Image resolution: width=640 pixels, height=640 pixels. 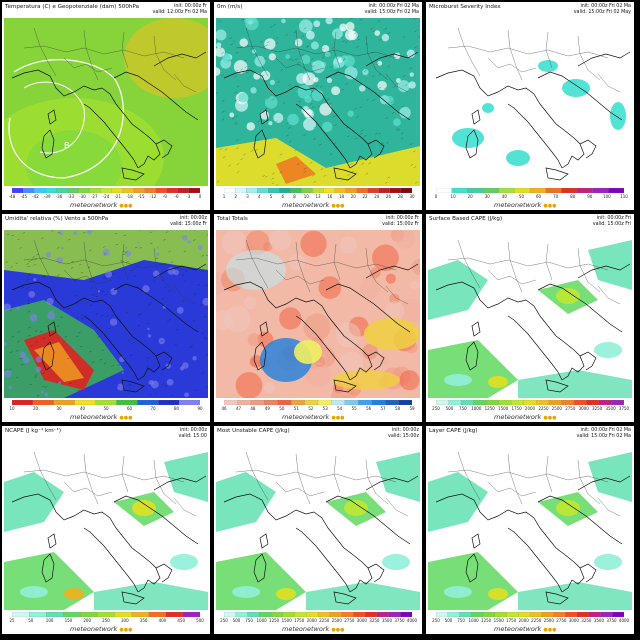 I want to click on color-scale-tick-label: 52, so click(x=311, y=408).